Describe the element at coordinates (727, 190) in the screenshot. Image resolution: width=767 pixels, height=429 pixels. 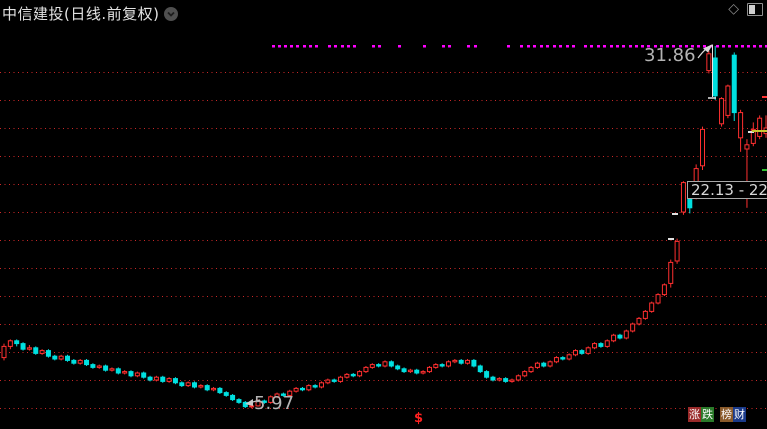
I see `gap-range-label: 22.13 - 22.` at that location.